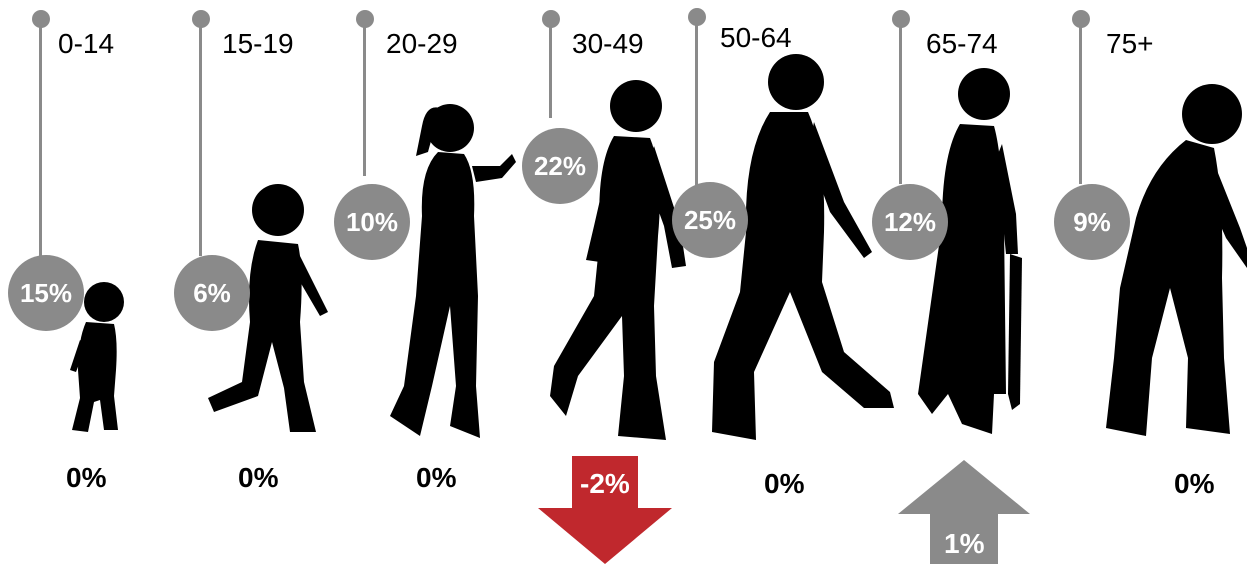  What do you see at coordinates (560, 166) in the screenshot?
I see `share-bubble: 22%` at bounding box center [560, 166].